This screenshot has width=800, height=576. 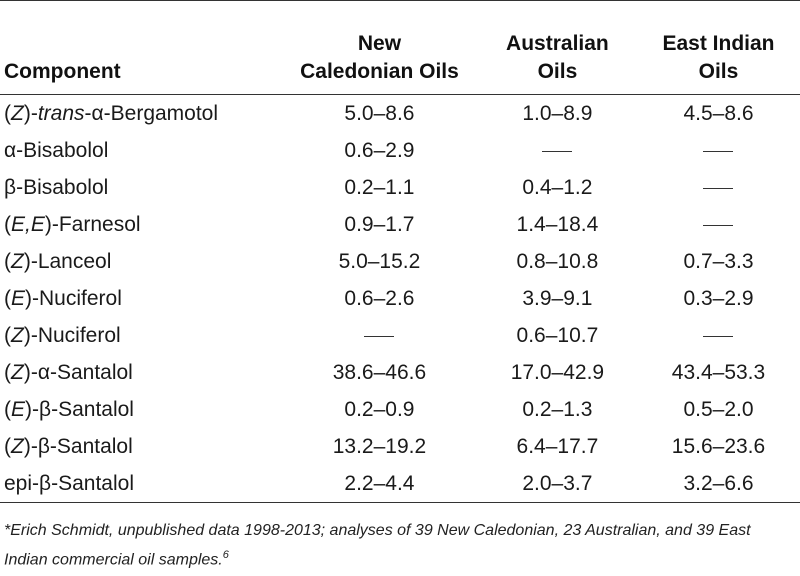 I want to click on value-cell-ei: 4.5–8.6, so click(x=718, y=113).